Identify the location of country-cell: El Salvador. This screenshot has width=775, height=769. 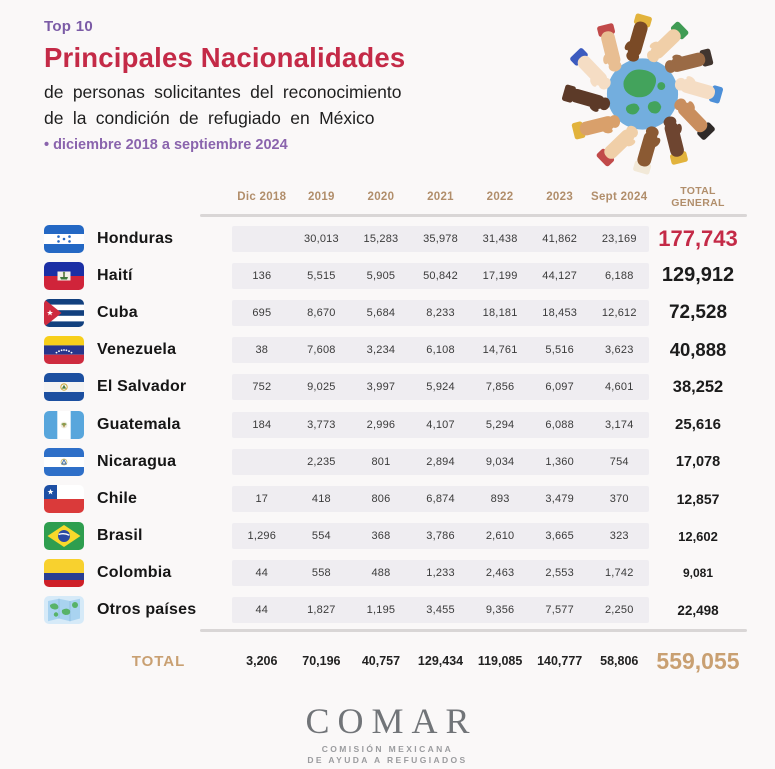
(131, 387).